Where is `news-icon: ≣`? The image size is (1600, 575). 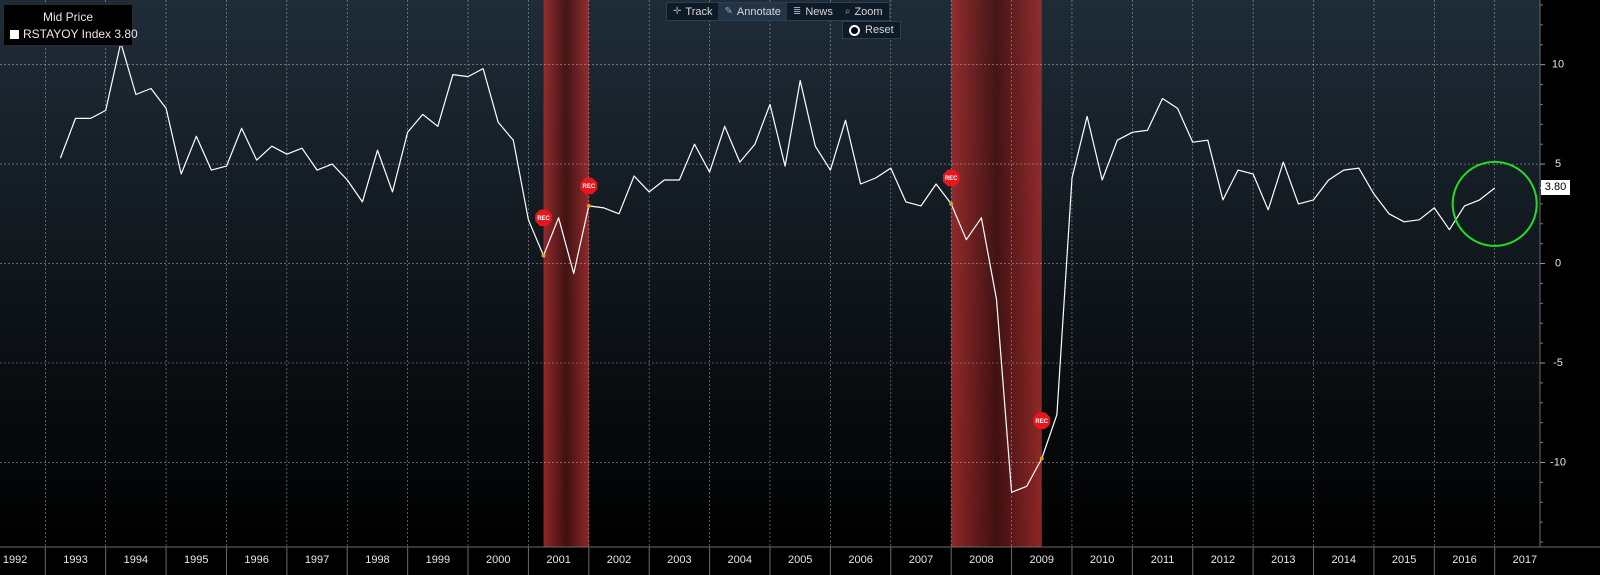
news-icon: ≣ is located at coordinates (797, 11).